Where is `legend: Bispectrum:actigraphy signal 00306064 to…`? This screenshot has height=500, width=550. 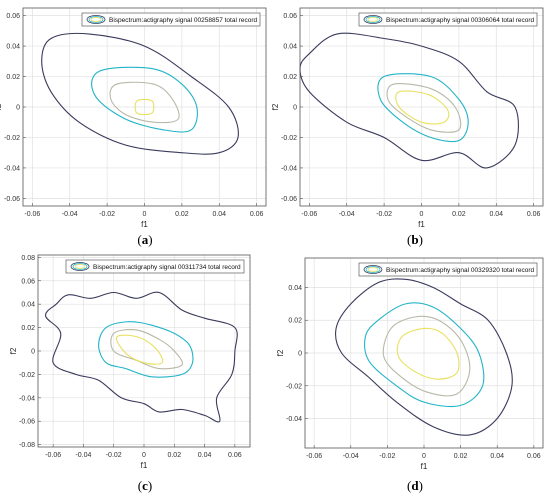
legend: Bispectrum:actigraphy signal 00306064 to… is located at coordinates (448, 19).